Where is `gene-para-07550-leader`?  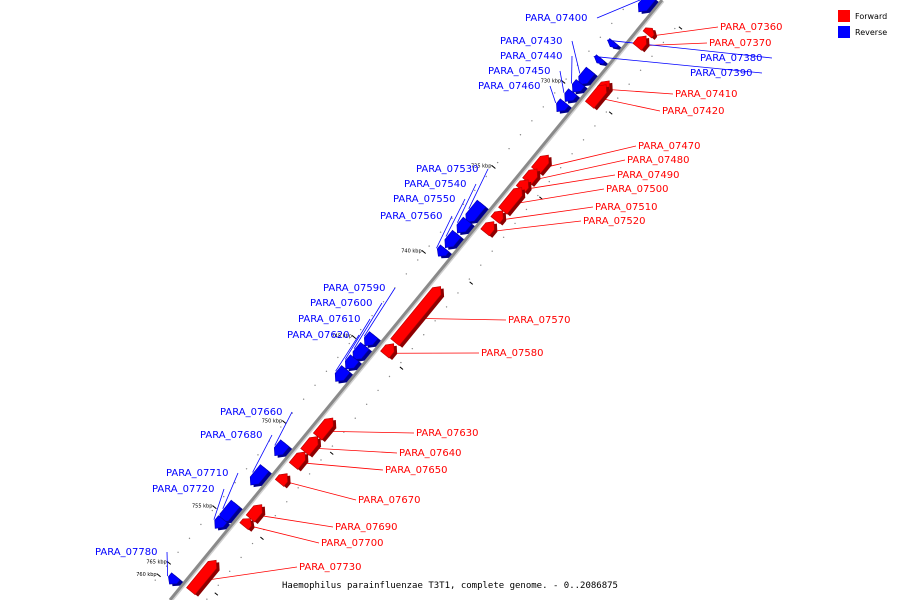 gene-para-07550-leader is located at coordinates (455, 217).